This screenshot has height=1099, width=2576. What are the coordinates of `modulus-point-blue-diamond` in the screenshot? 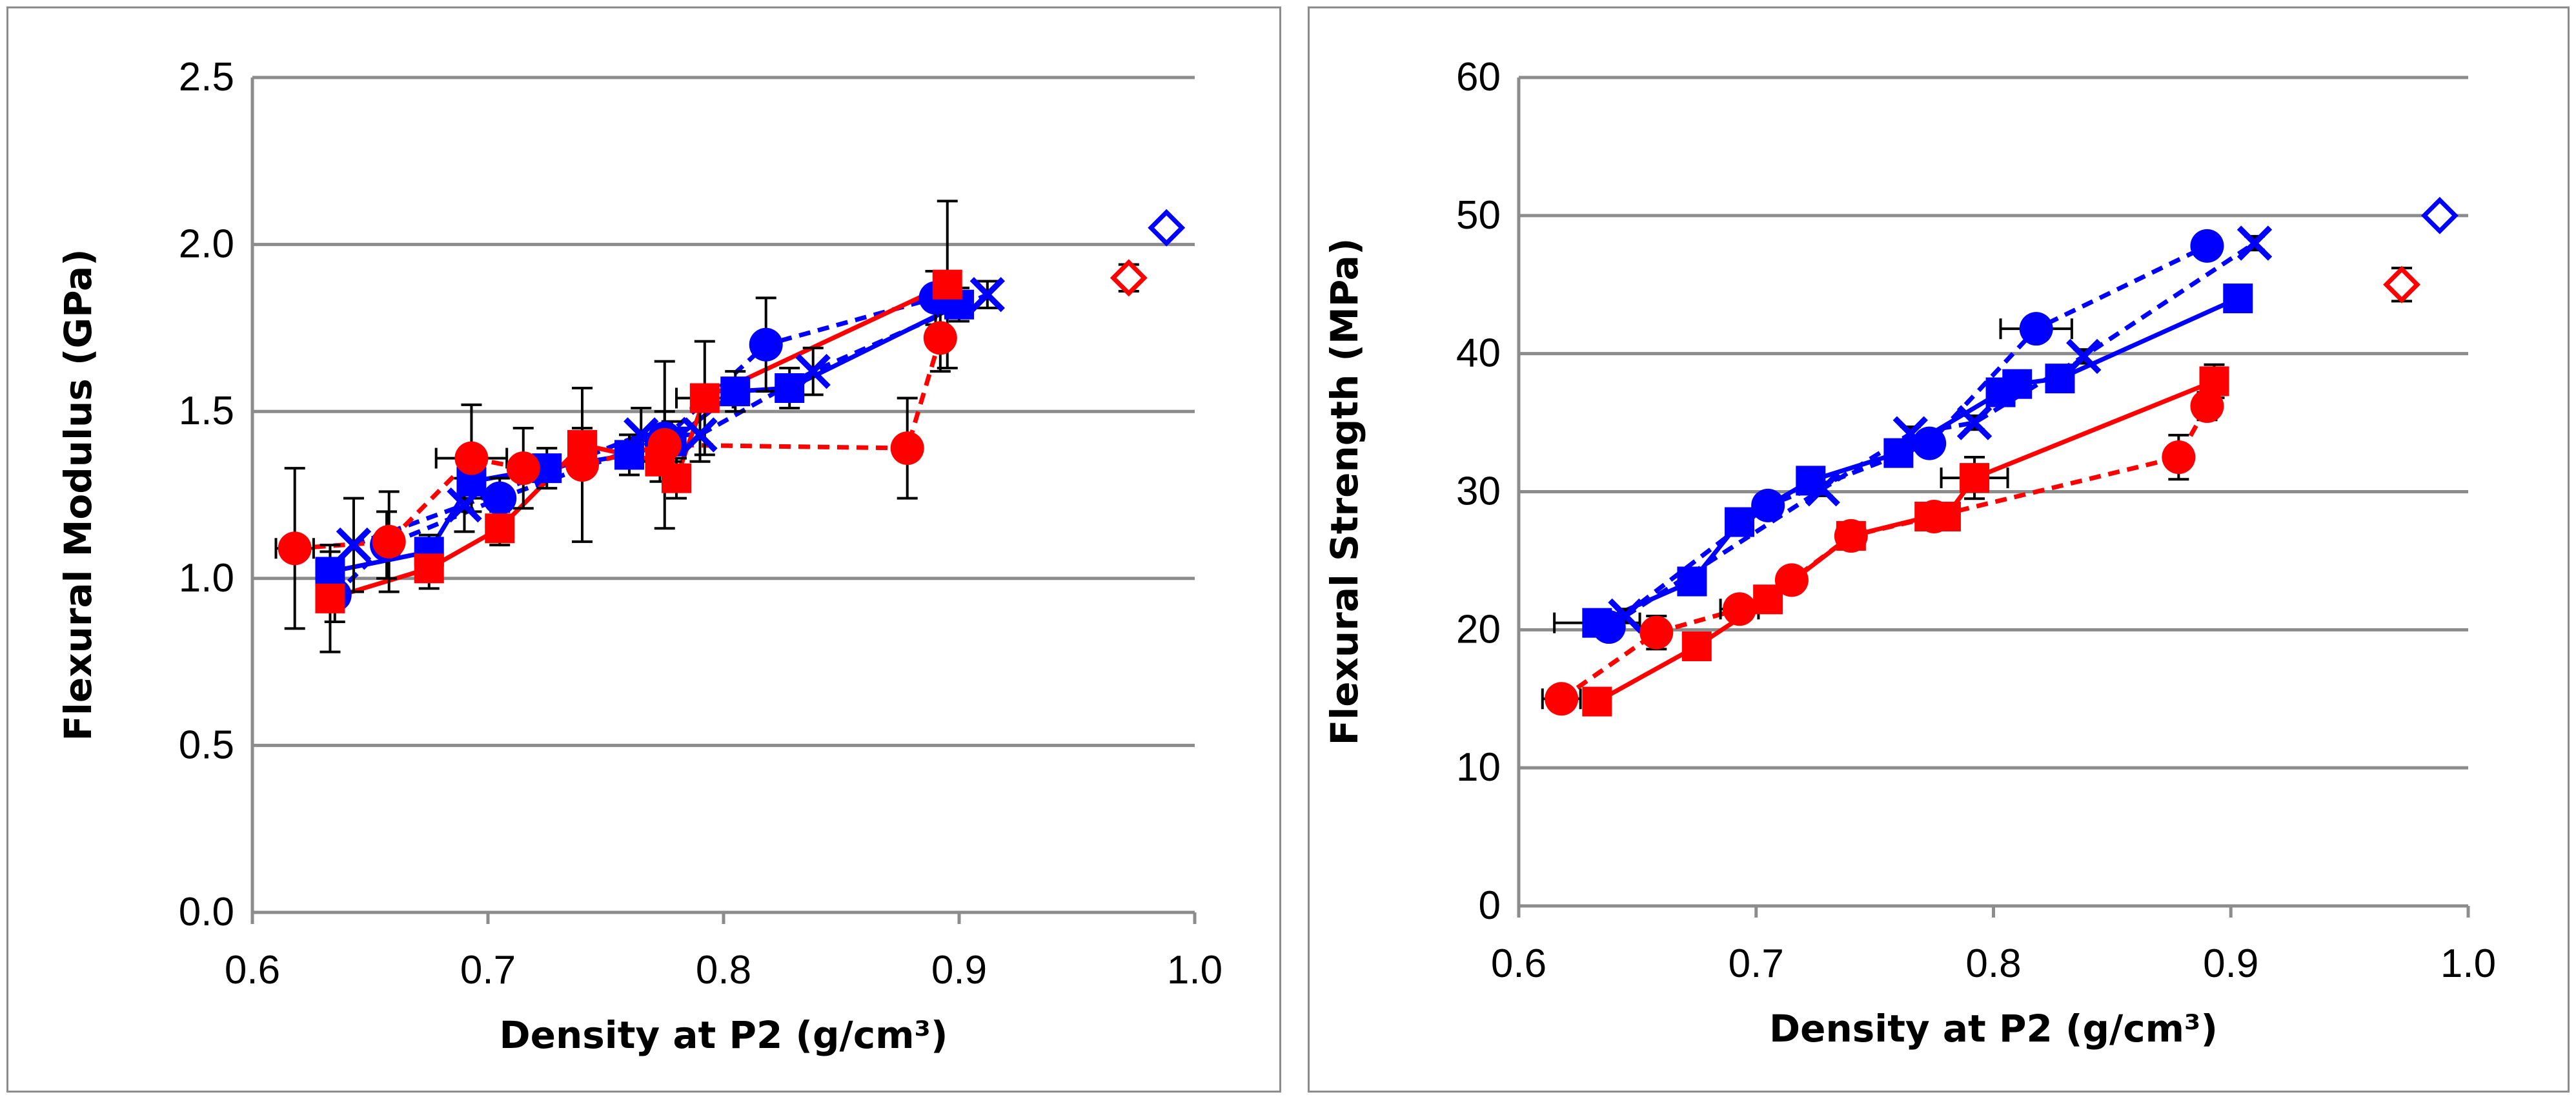 It's located at (1167, 228).